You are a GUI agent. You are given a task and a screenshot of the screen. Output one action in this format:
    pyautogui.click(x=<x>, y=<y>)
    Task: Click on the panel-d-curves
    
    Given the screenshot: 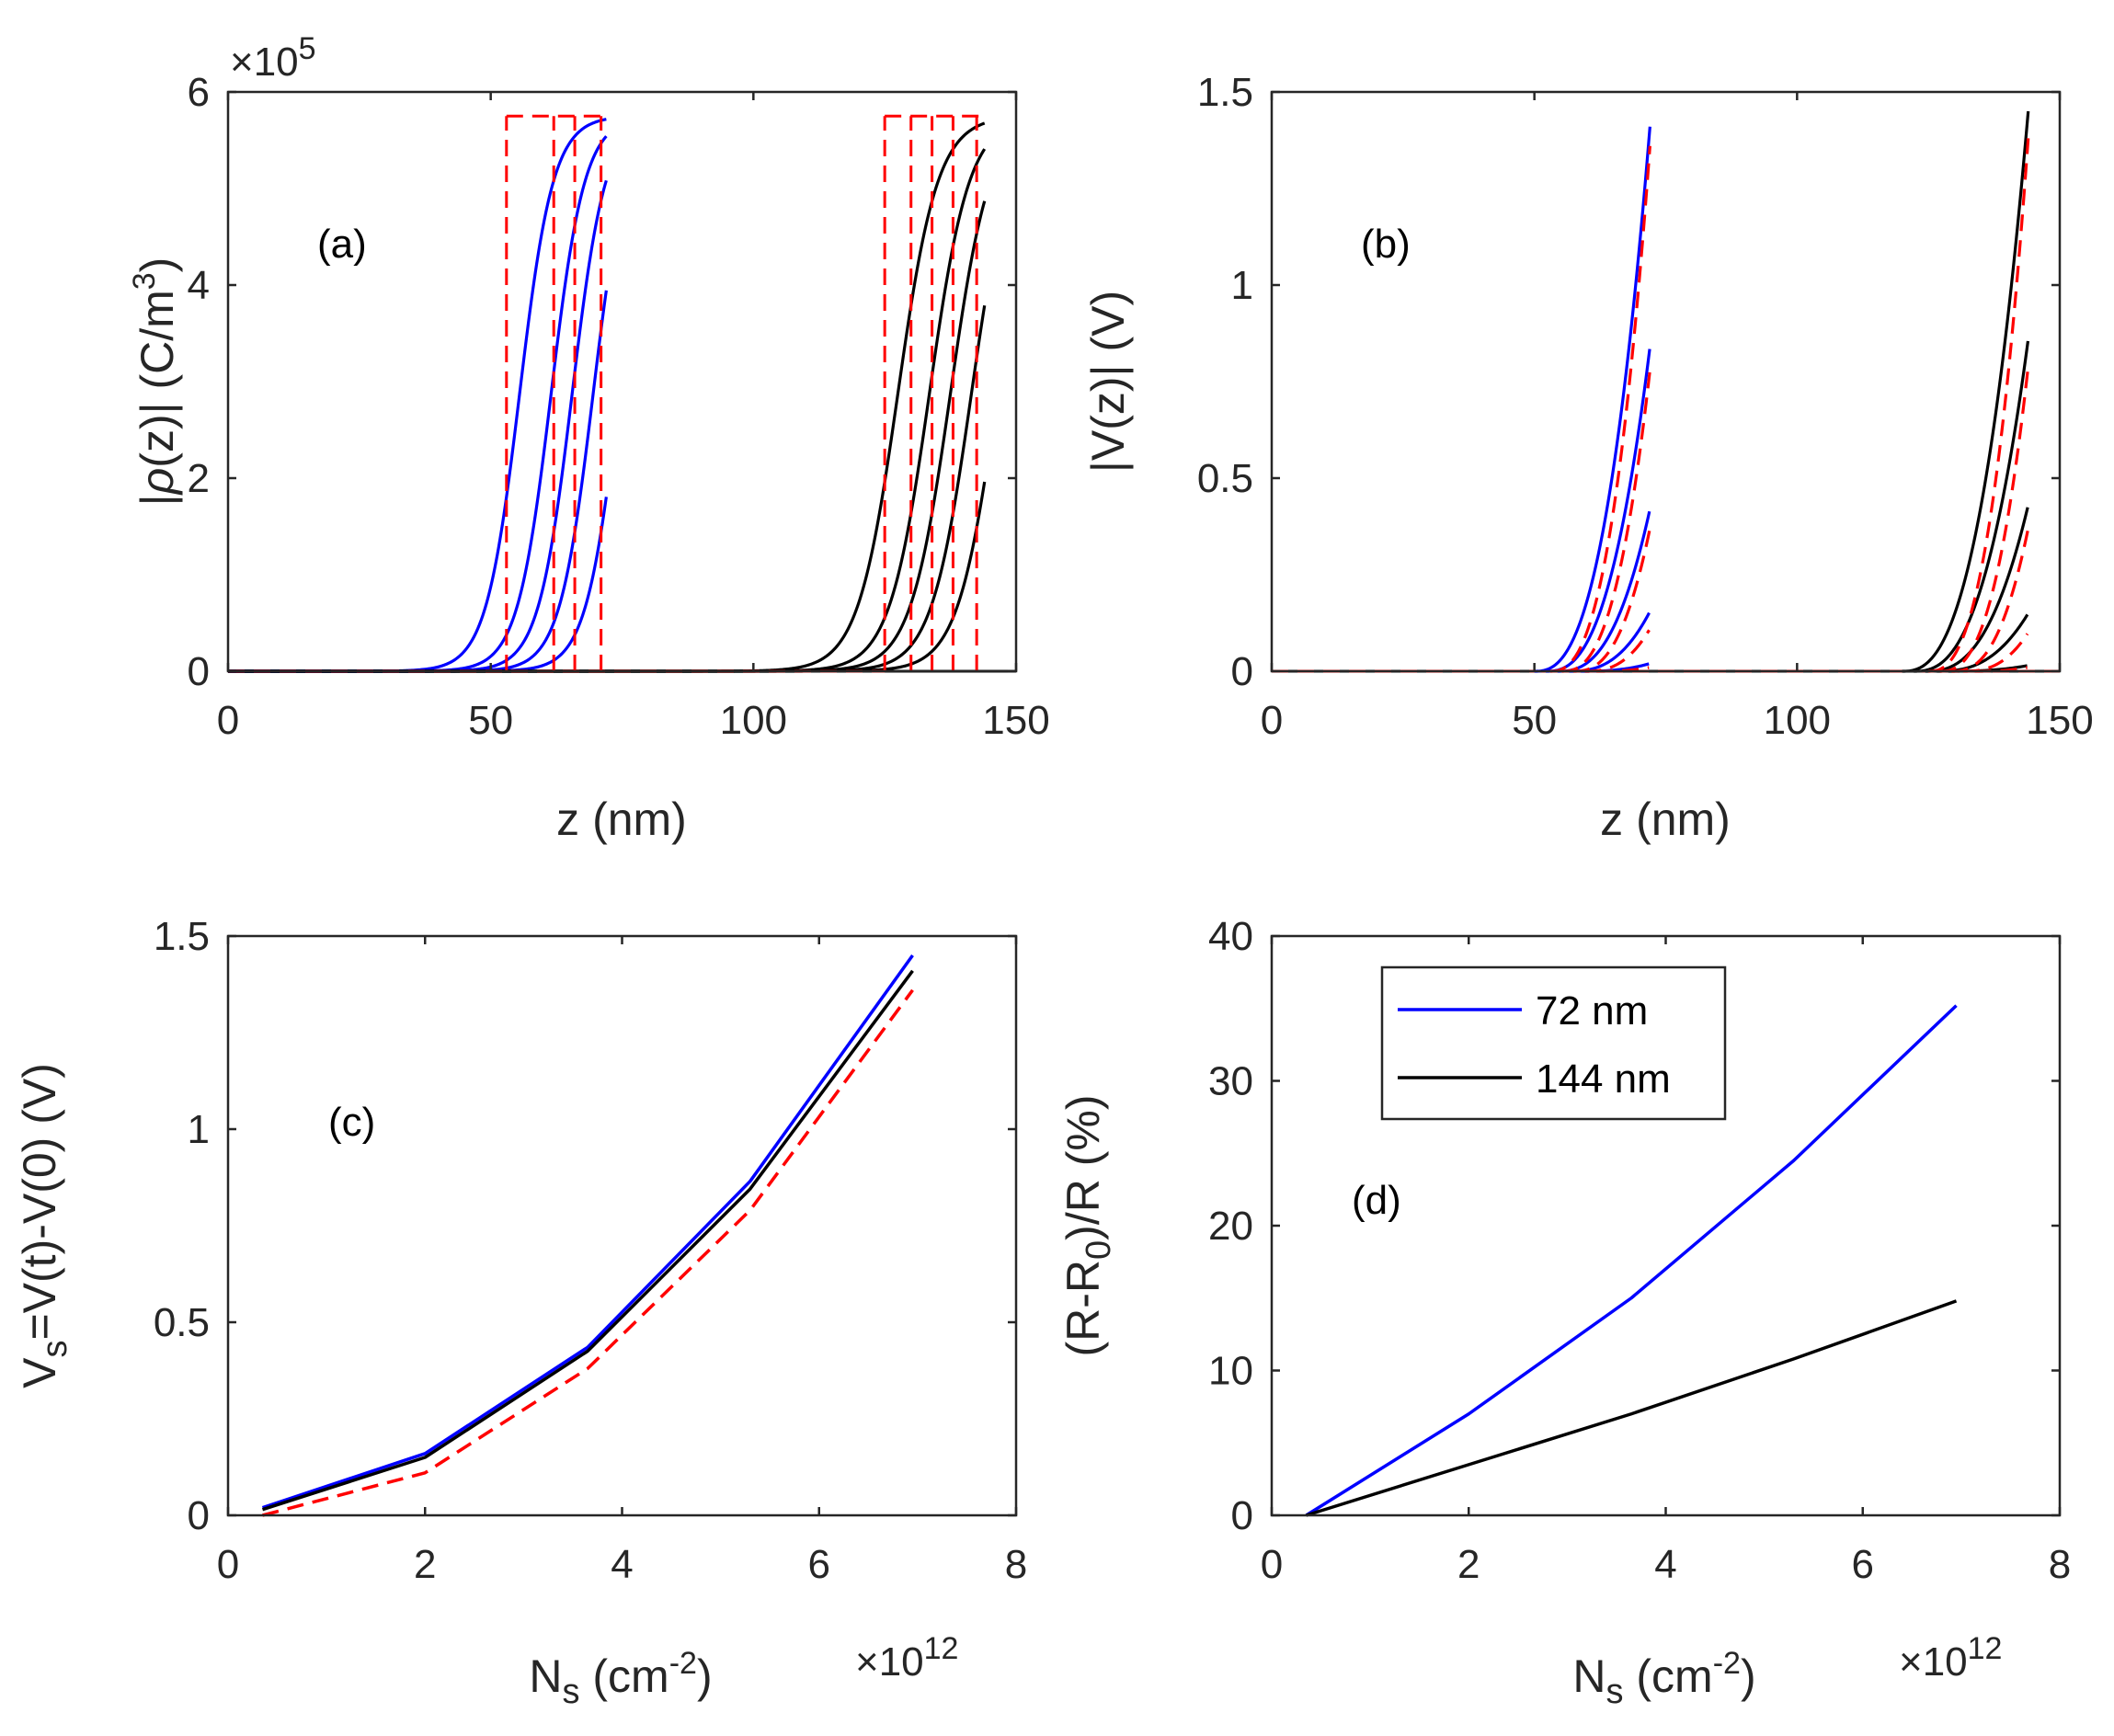 What is the action you would take?
    pyautogui.click(x=1631, y=1260)
    